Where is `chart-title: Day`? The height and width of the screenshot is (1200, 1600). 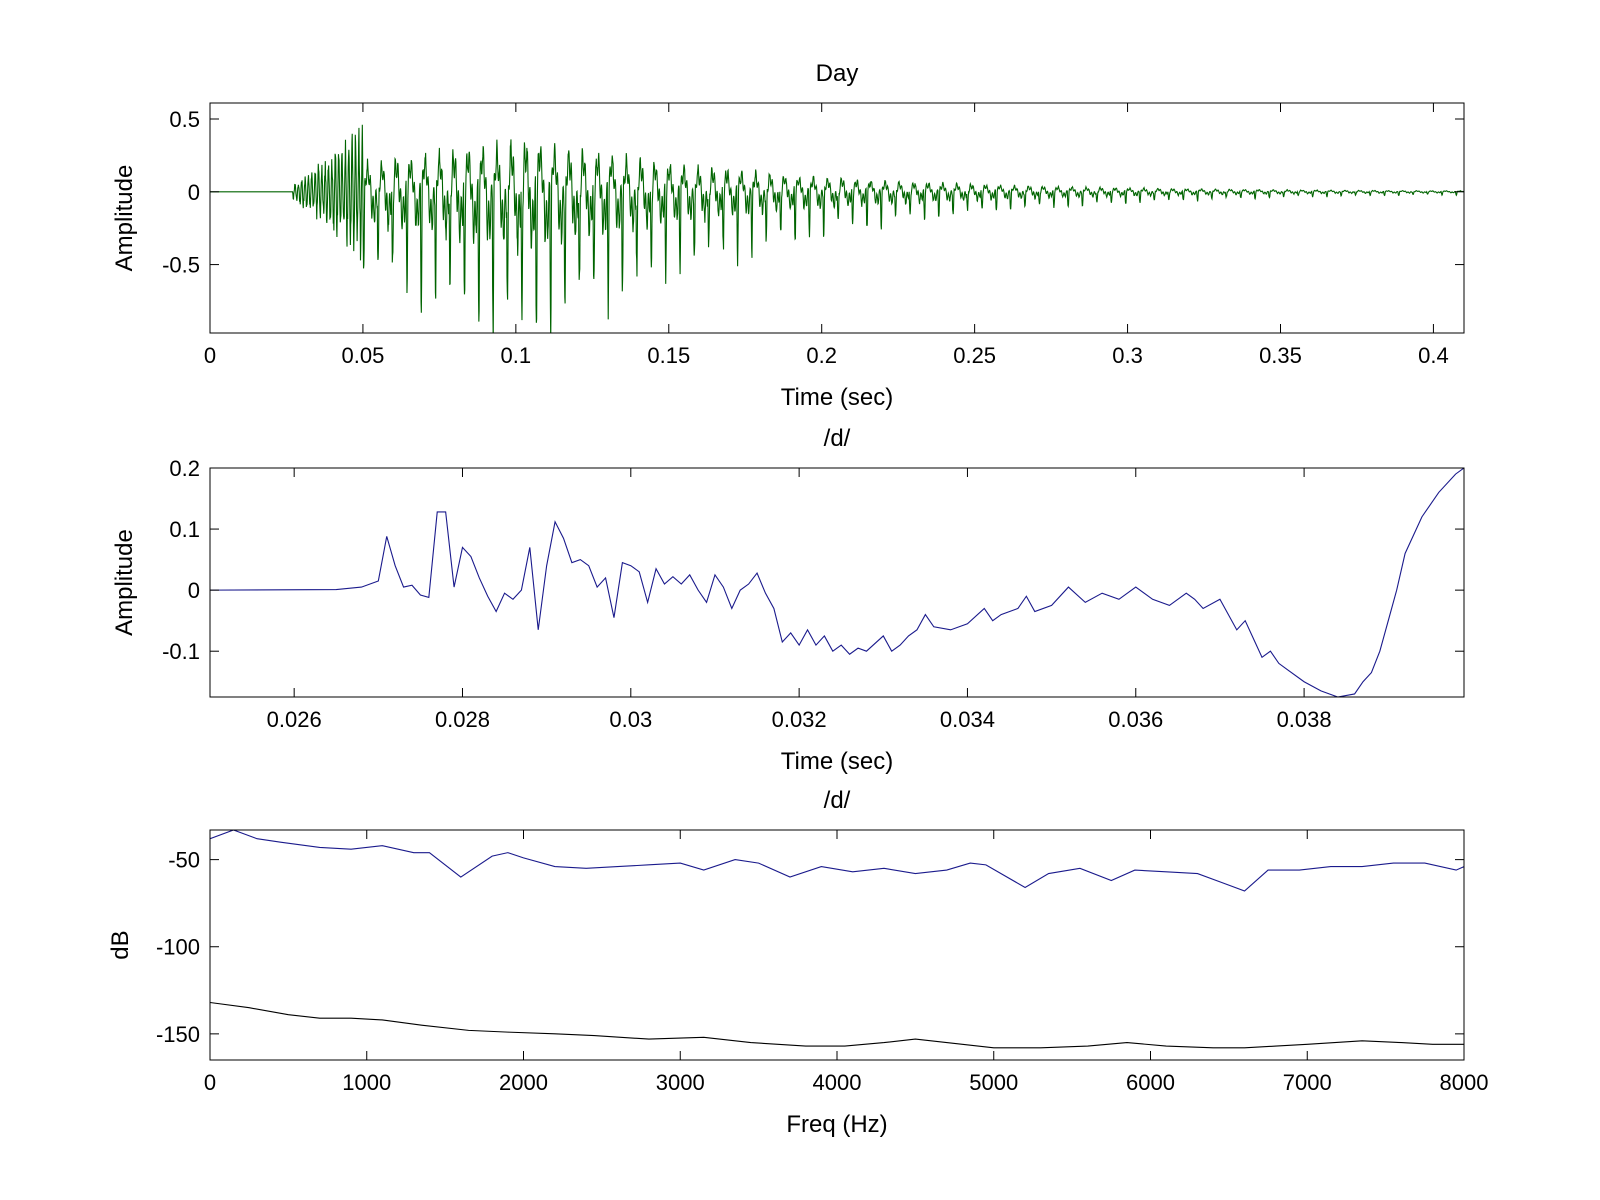
chart-title: Day is located at coordinates (837, 73).